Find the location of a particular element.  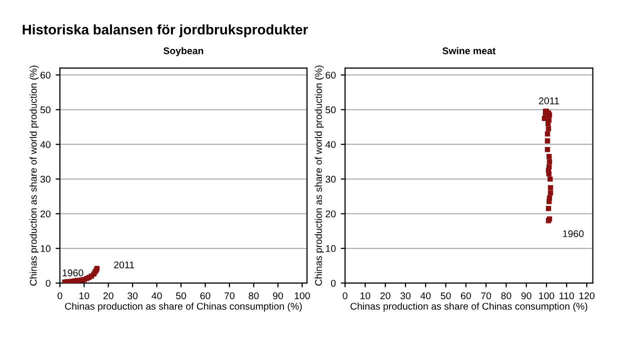

text: Historiska balansen för jordbruksprodukter is located at coordinates (165, 31).